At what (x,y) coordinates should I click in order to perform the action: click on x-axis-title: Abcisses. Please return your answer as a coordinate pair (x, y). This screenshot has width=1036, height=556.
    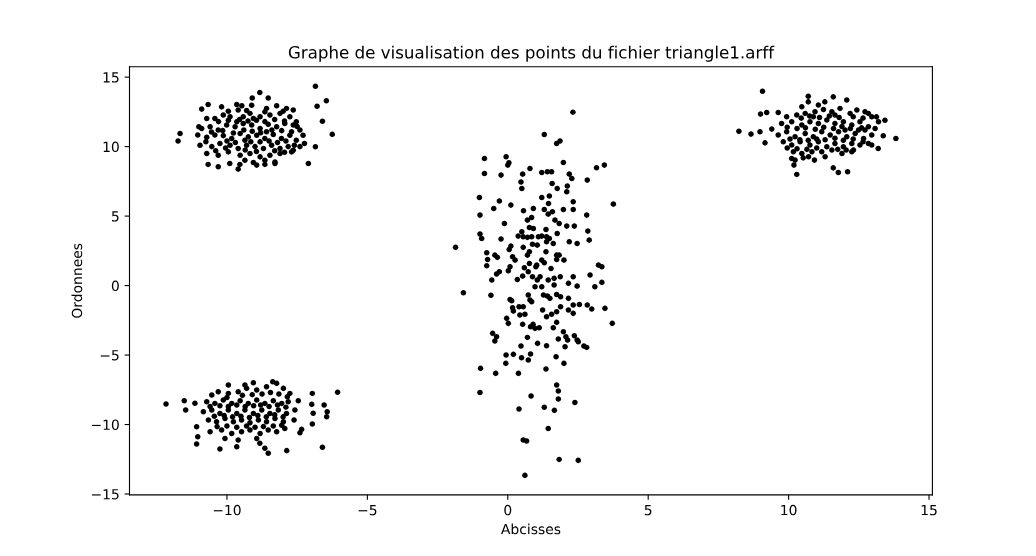
    Looking at the image, I should click on (531, 529).